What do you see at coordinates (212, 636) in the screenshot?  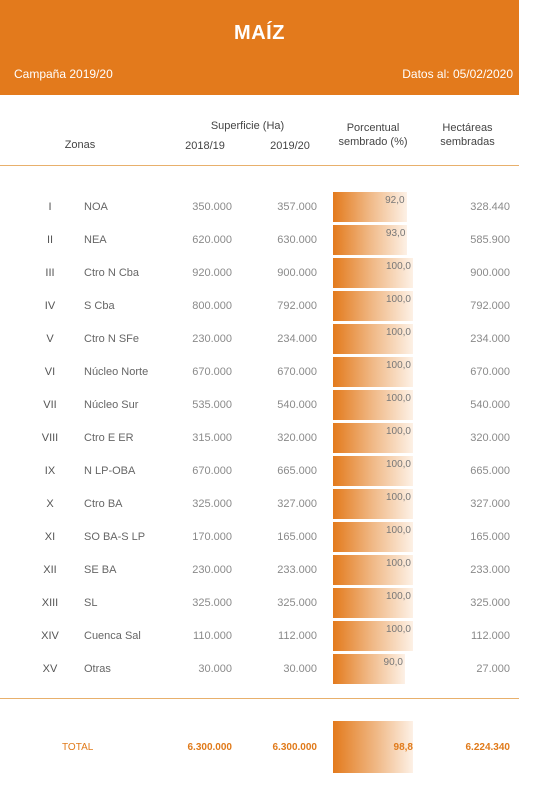 I see `superficie-2018-19: 110.000` at bounding box center [212, 636].